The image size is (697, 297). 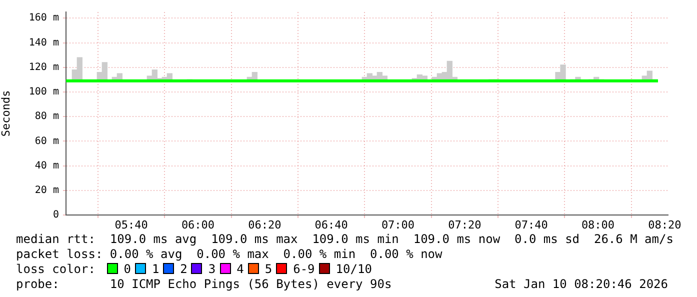 I want to click on y-tick-label: 40 m, so click(x=46, y=166).